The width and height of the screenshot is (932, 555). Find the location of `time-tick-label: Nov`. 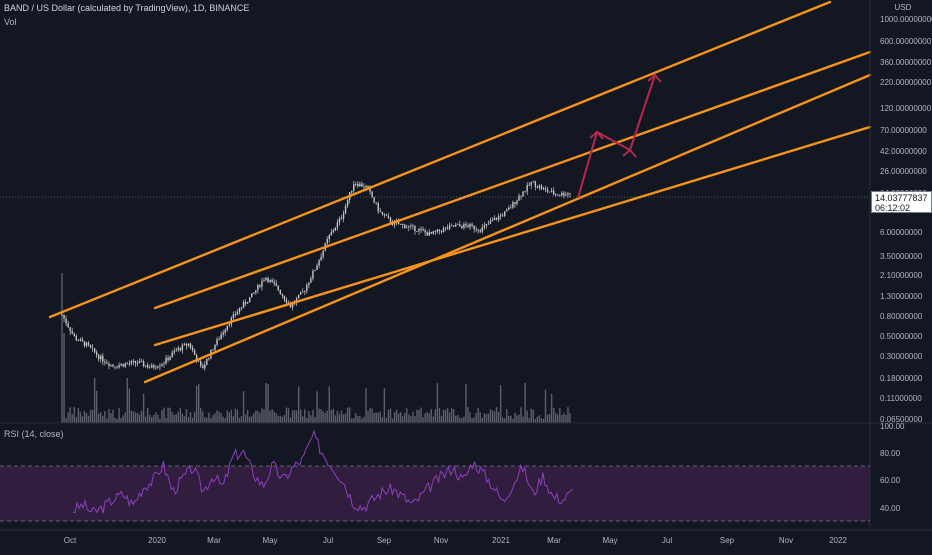

time-tick-label: Nov is located at coordinates (441, 540).